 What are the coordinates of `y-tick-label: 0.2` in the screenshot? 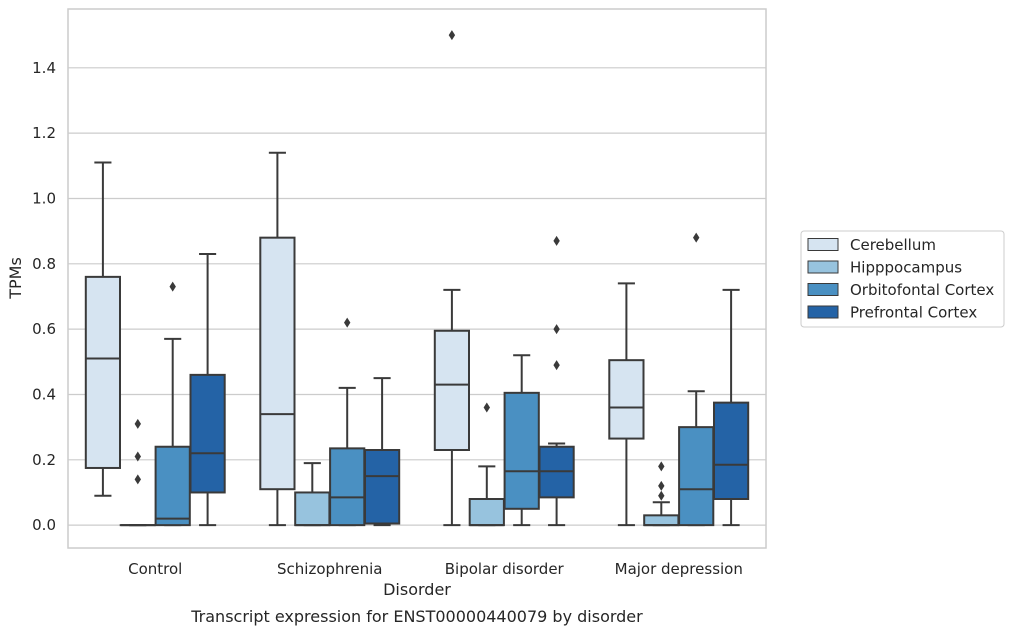 It's located at (44, 460).